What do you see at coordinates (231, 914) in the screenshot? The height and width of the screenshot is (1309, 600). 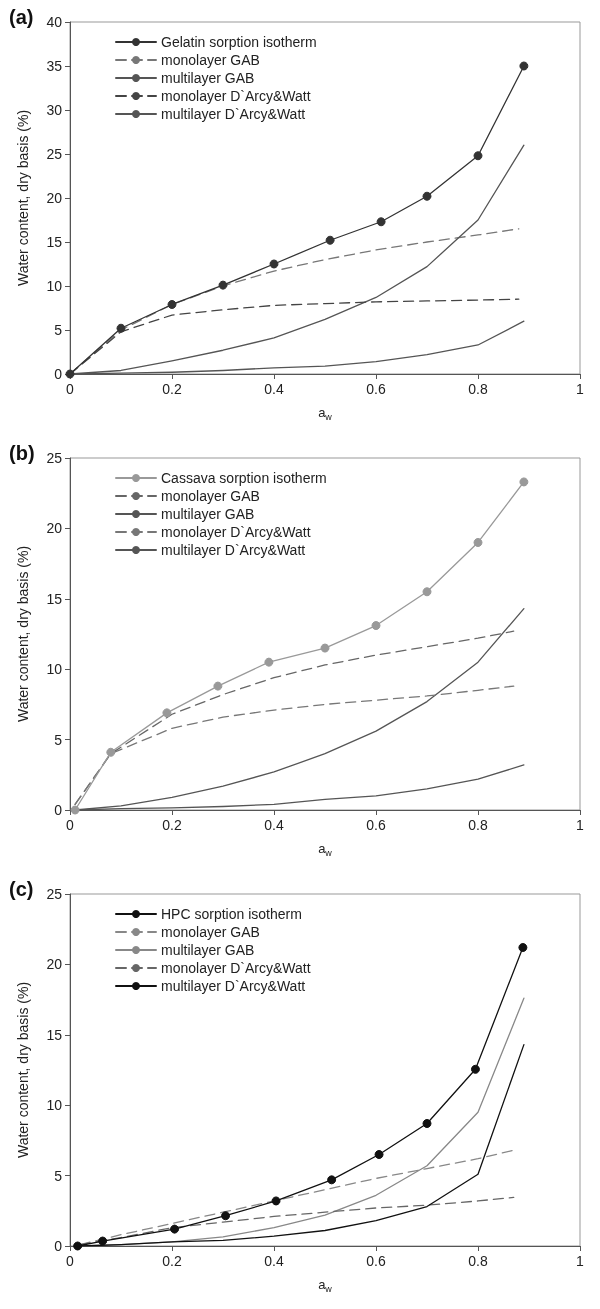 I see `legend-label: HPC sorption isotherm` at bounding box center [231, 914].